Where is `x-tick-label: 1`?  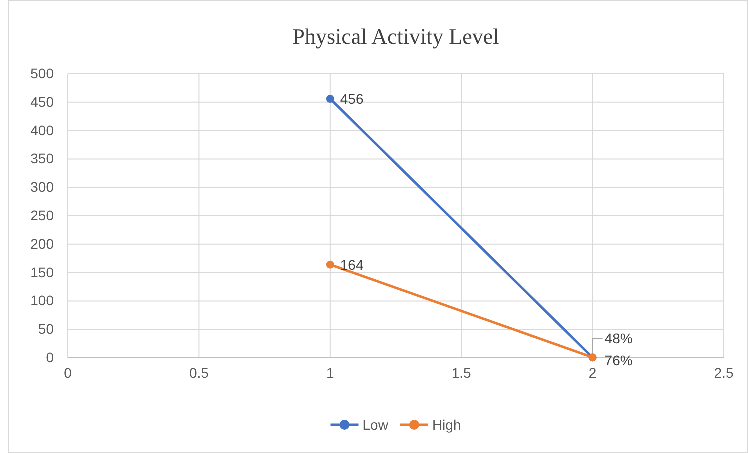 x-tick-label: 1 is located at coordinates (330, 372).